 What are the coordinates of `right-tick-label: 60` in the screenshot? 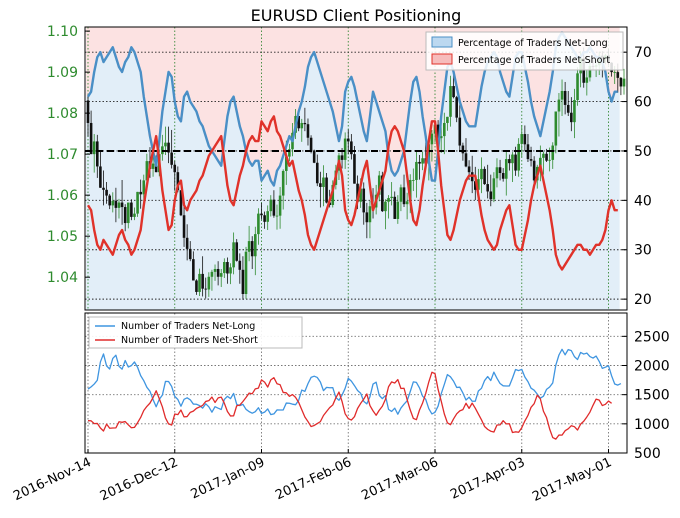 It's located at (643, 103).